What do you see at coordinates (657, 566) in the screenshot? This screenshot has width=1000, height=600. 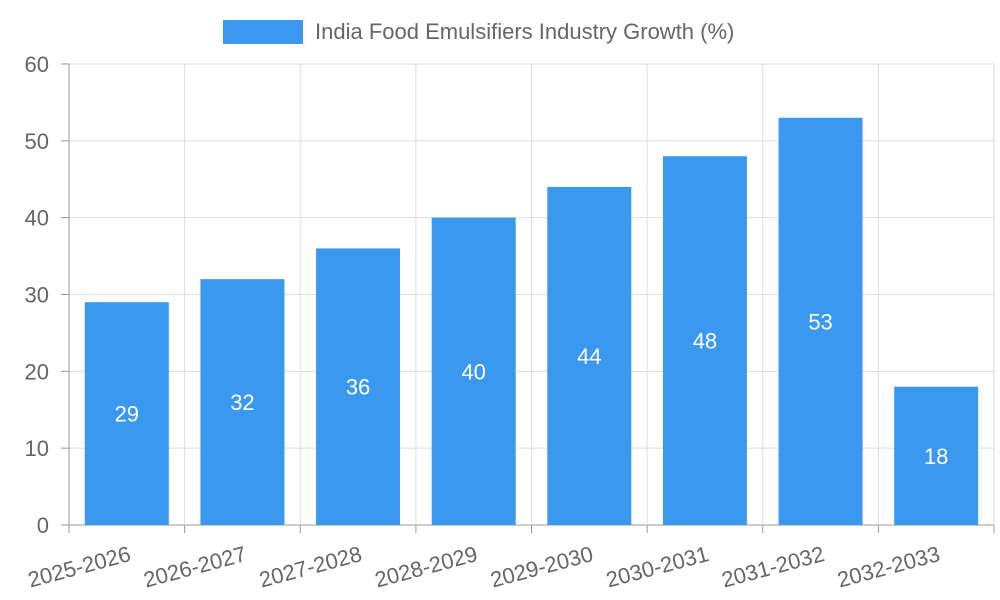 I see `x-tick-label: 2030-2031` at bounding box center [657, 566].